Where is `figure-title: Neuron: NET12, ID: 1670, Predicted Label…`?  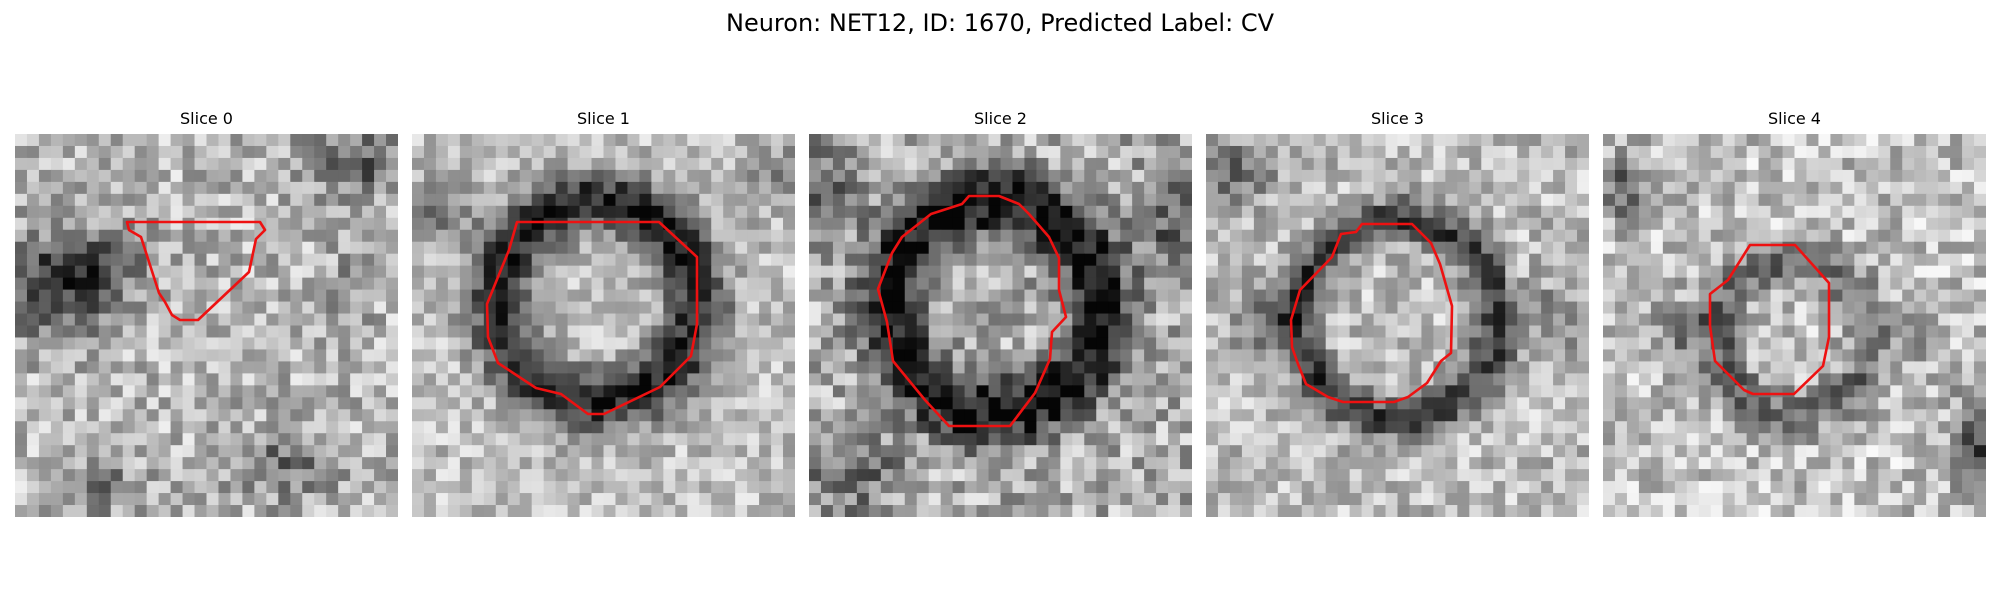 figure-title: Neuron: NET12, ID: 1670, Predicted Label… is located at coordinates (1000, 23).